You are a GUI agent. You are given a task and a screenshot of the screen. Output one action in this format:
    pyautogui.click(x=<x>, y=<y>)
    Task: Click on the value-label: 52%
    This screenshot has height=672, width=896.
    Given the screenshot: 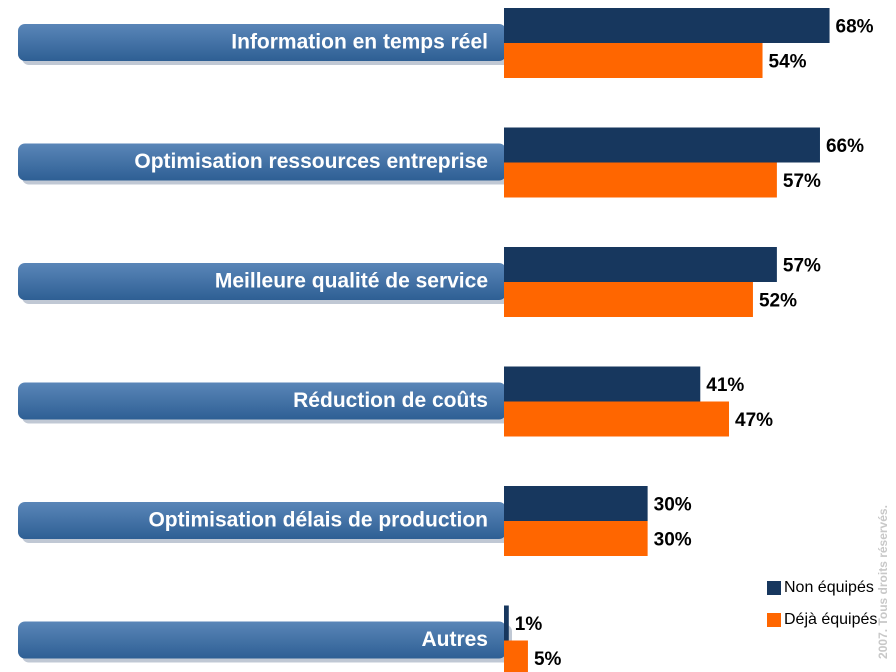 What is the action you would take?
    pyautogui.click(x=778, y=301)
    